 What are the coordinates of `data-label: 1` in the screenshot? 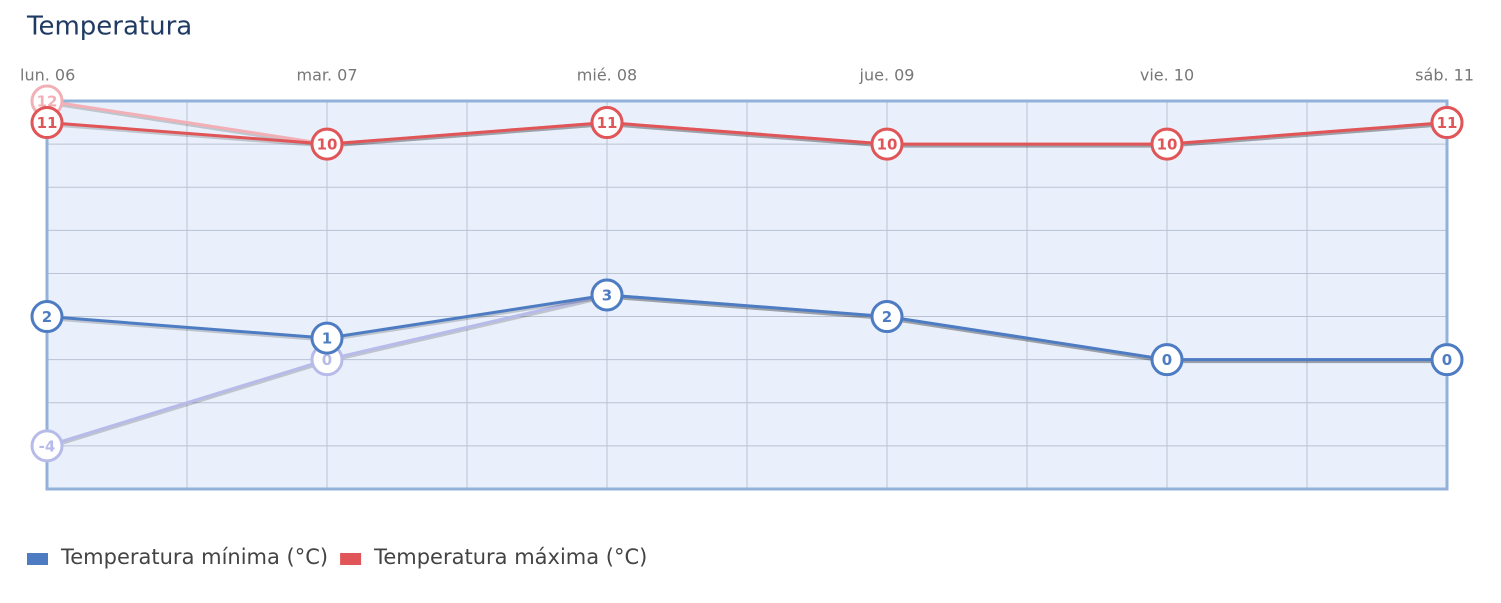 It's located at (327, 339).